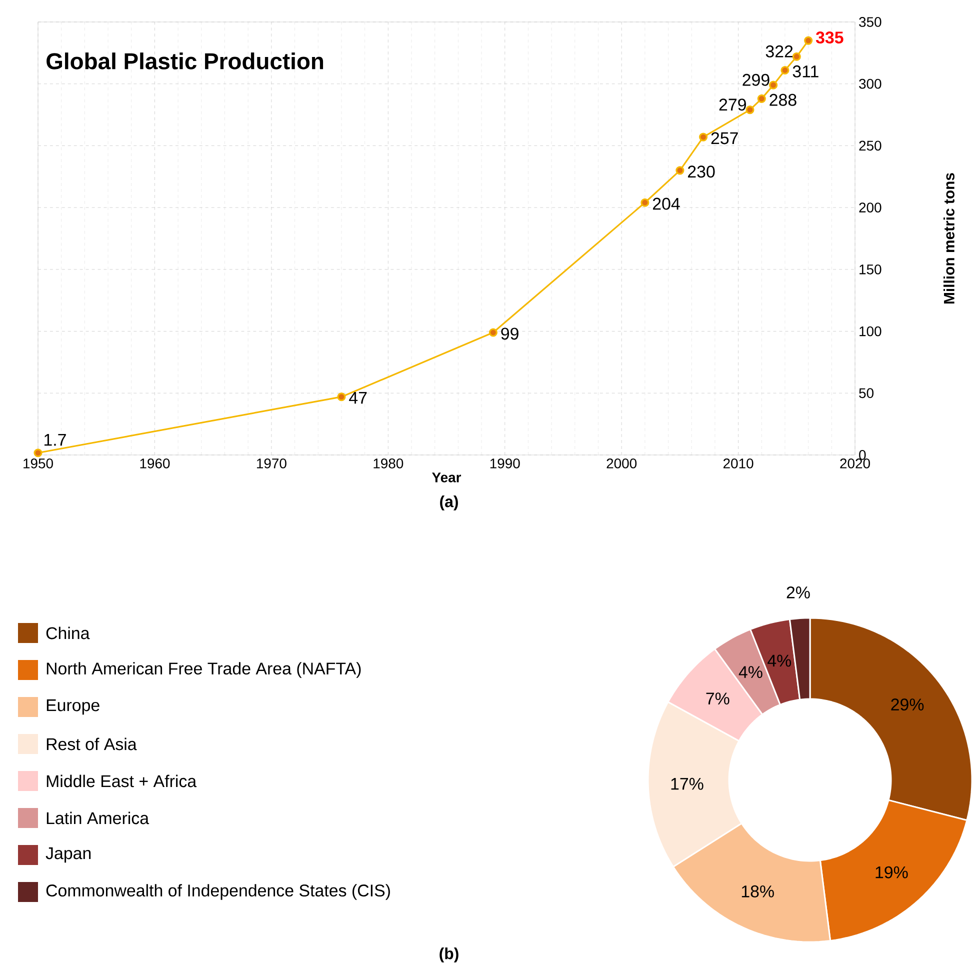  Describe the element at coordinates (509, 334) in the screenshot. I see `data-label: 99` at that location.